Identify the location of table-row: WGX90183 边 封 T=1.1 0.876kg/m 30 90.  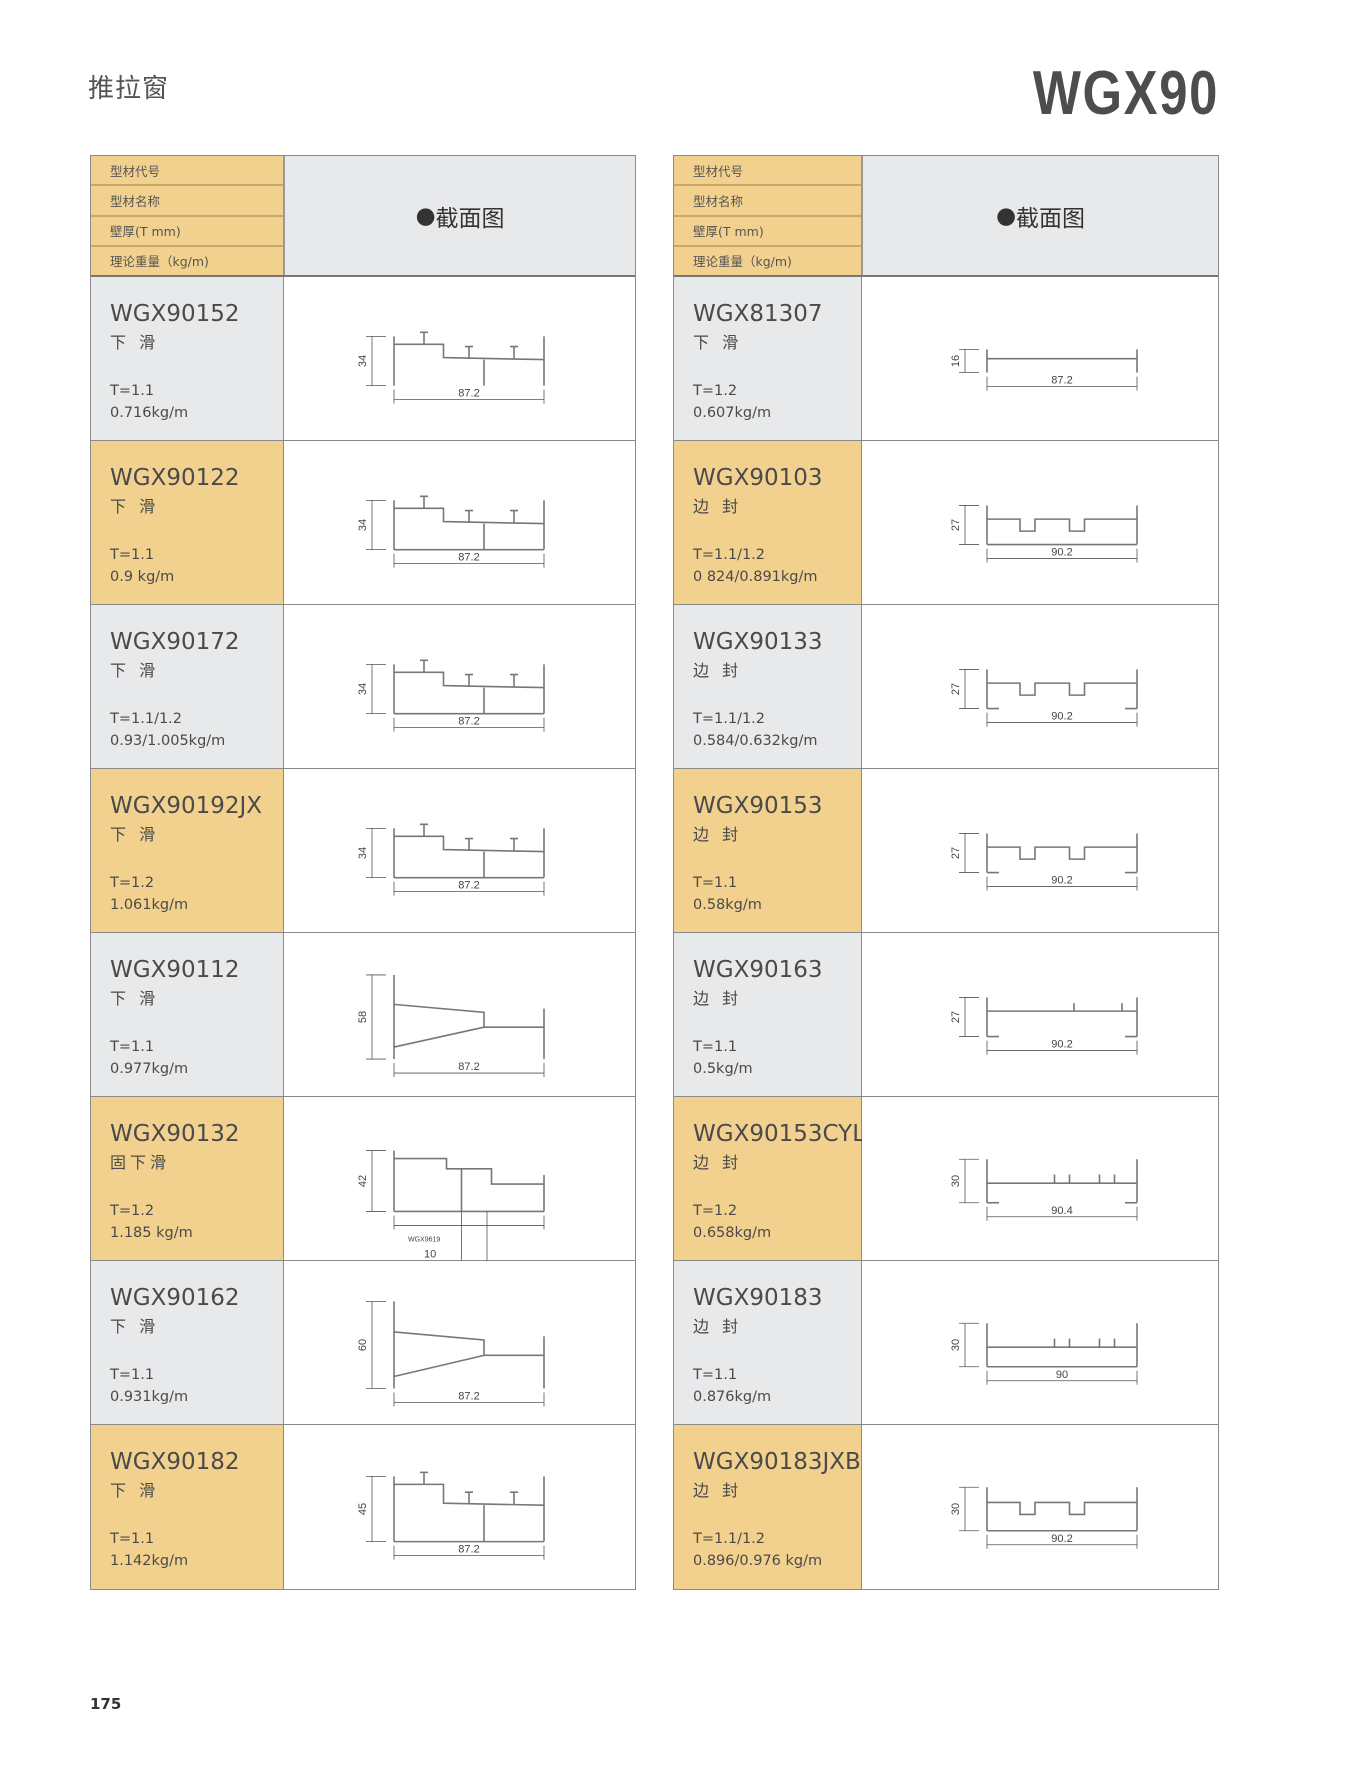
(946, 1343).